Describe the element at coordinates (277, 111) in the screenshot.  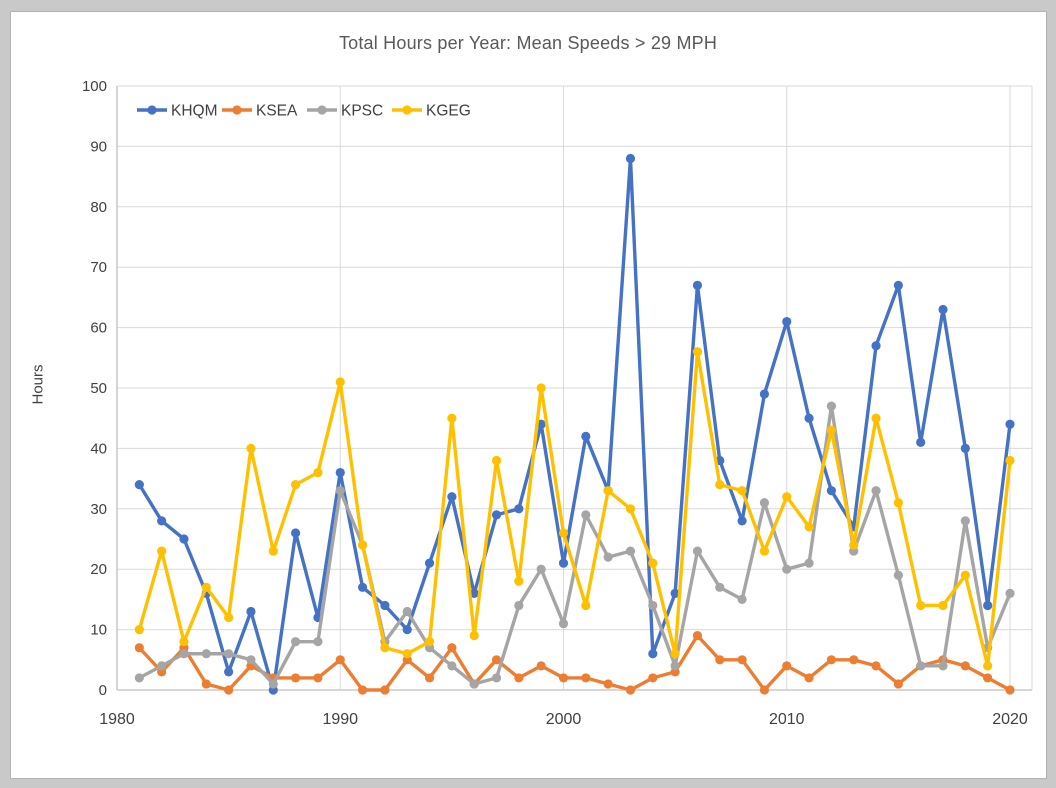
I see `legend-label: KSEA` at that location.